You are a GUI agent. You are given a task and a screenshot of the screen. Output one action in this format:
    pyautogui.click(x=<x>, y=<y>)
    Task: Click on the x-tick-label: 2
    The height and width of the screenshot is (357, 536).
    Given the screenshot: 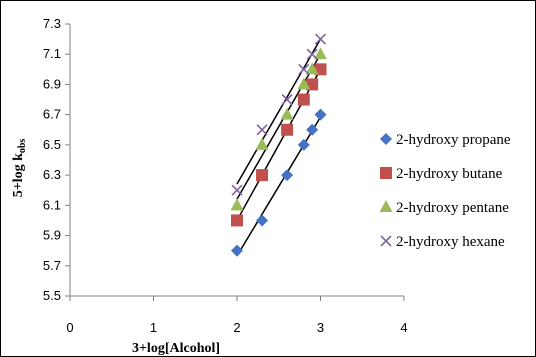 What is the action you would take?
    pyautogui.click(x=236, y=327)
    